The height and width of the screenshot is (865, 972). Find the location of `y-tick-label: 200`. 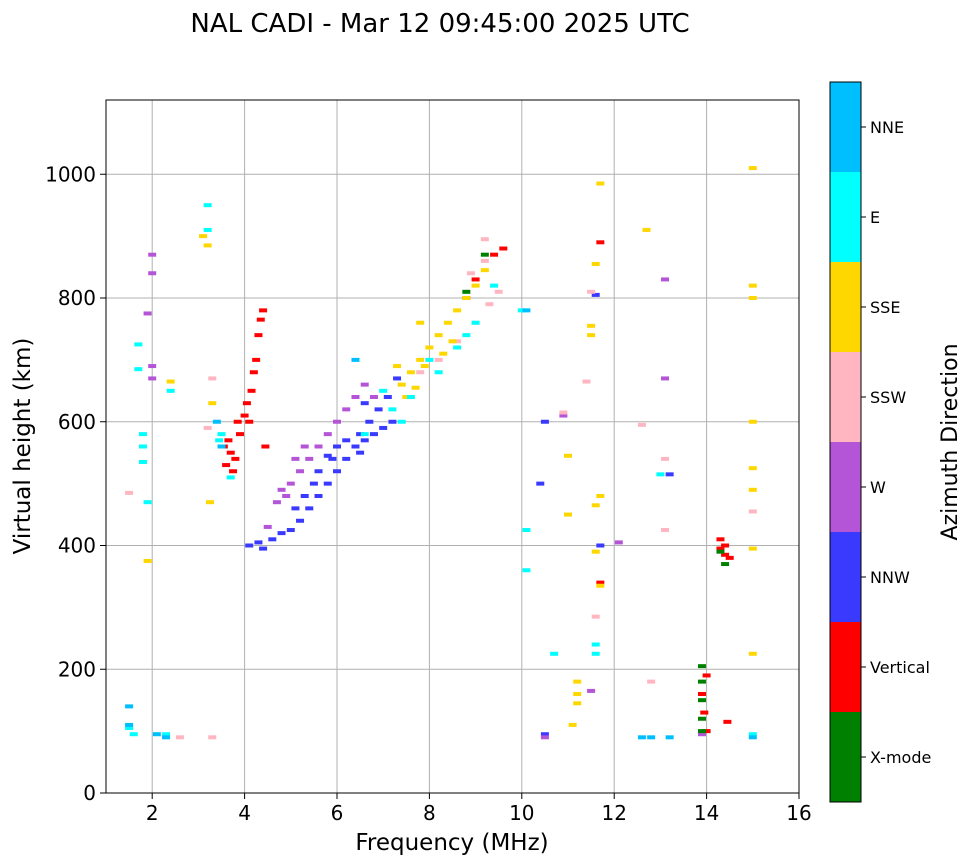

y-tick-label: 200 is located at coordinates (77, 669).